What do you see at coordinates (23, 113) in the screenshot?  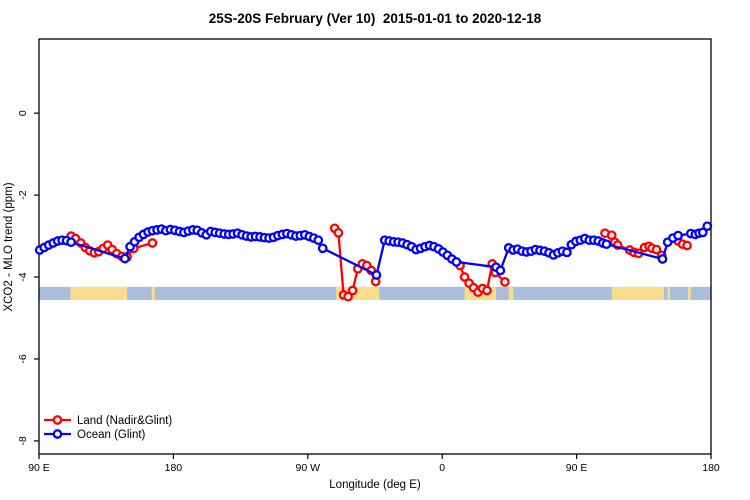 I see `y-tick-label: 0` at bounding box center [23, 113].